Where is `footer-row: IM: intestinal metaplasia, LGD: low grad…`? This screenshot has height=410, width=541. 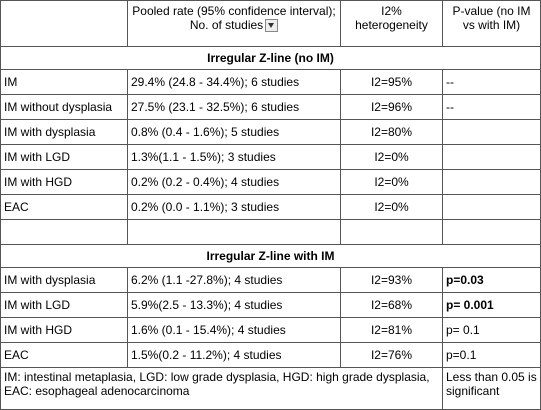 footer-row: IM: intestinal metaplasia, LGD: low grad… is located at coordinates (270, 388).